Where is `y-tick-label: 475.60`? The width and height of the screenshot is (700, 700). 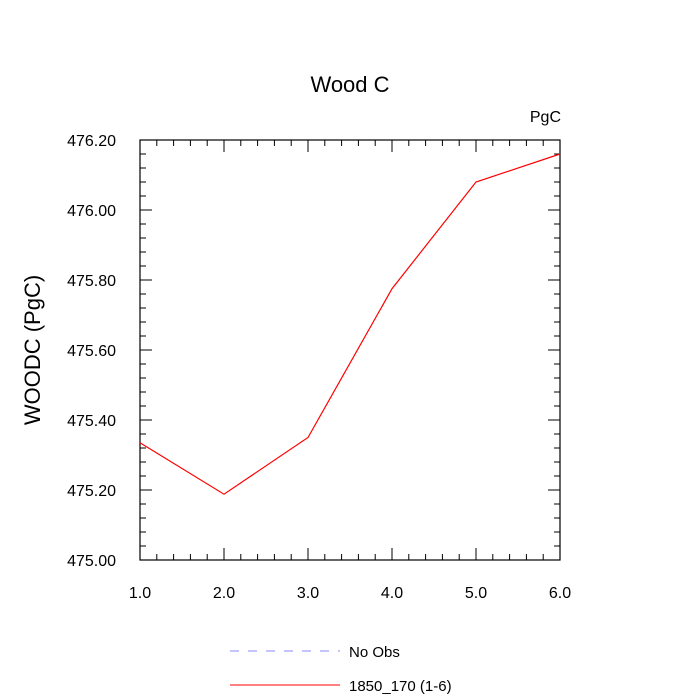 y-tick-label: 475.60 is located at coordinates (91, 351).